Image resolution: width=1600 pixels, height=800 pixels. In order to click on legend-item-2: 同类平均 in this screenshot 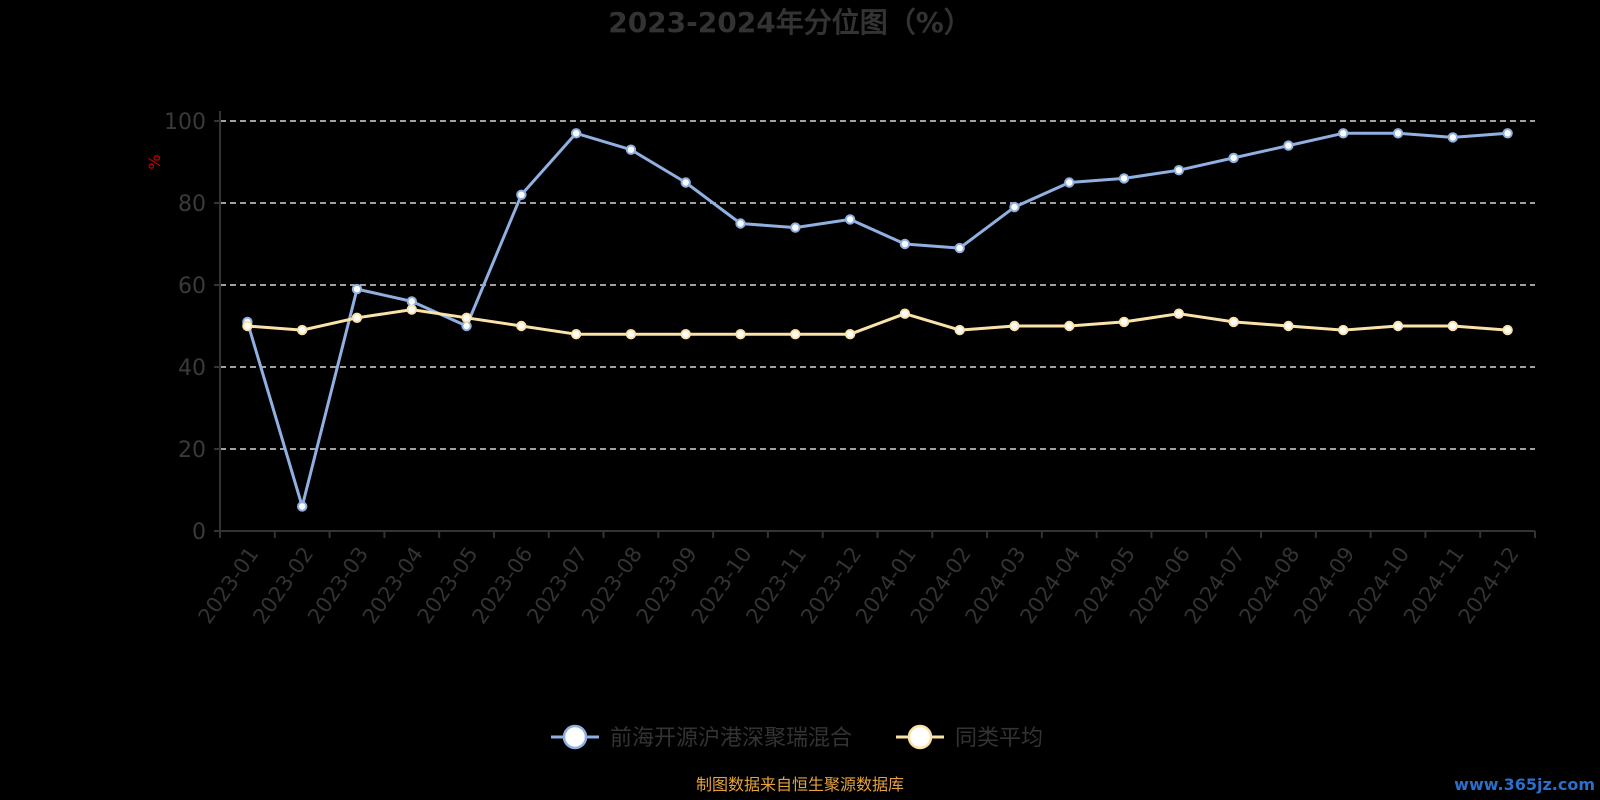, I will do `click(969, 737)`.